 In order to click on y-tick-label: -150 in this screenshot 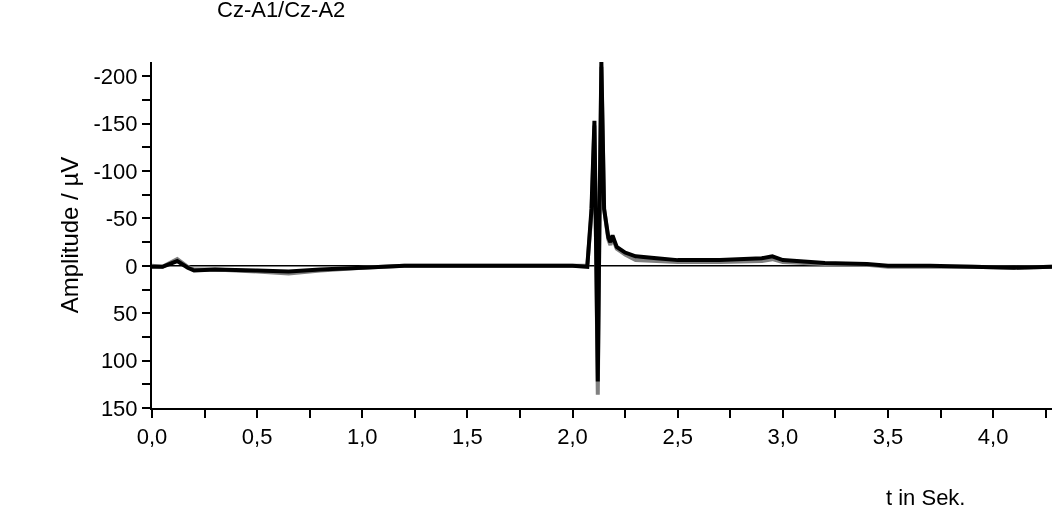, I will do `click(115, 124)`.